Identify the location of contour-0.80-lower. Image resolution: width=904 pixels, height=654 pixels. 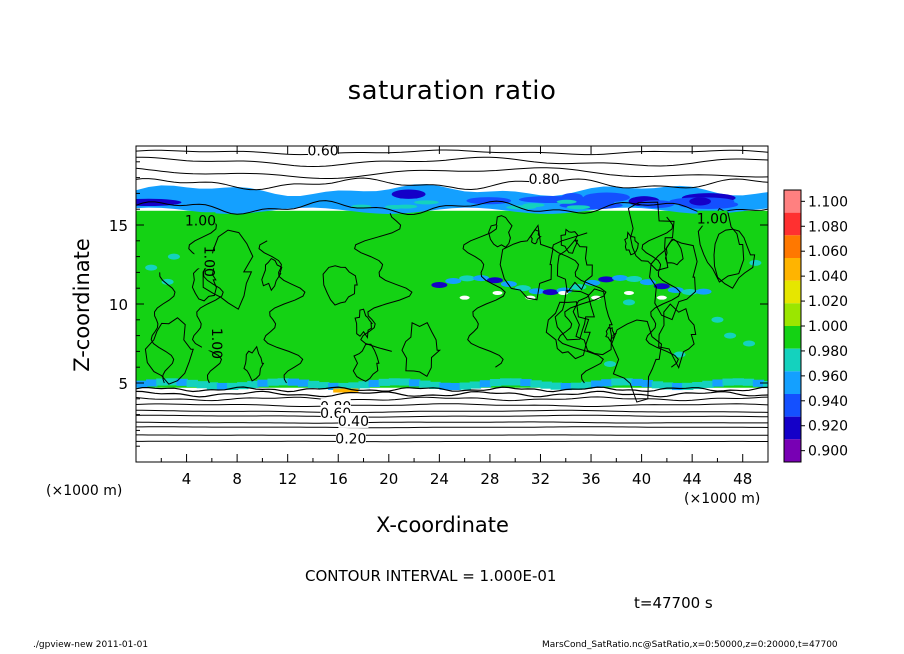
(452, 405).